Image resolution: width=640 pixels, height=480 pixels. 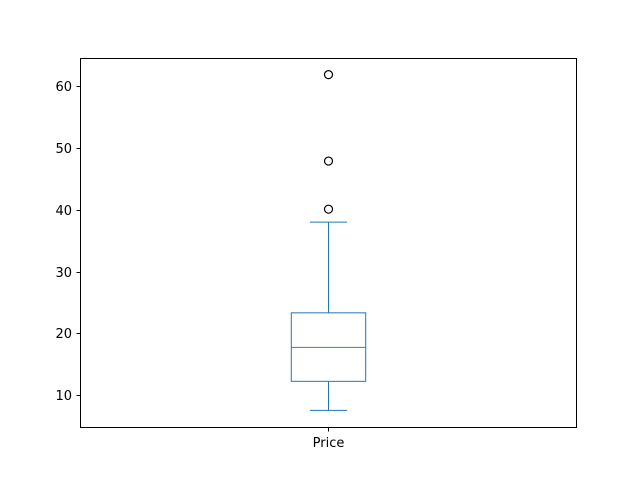 I want to click on y-tick-label: 40, so click(x=63, y=211).